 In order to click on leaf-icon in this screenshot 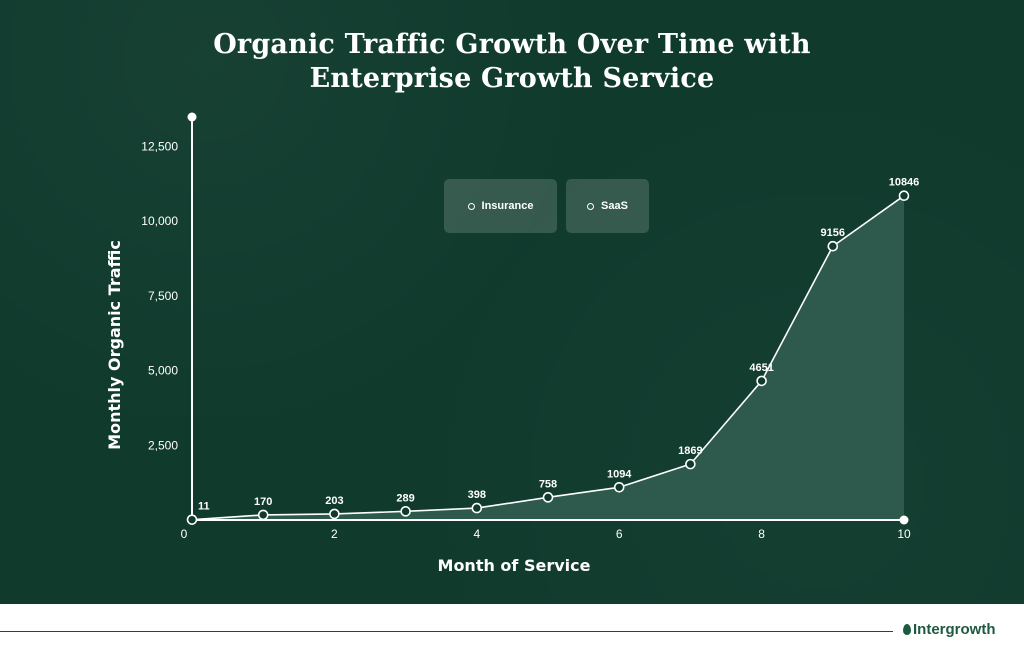, I will do `click(907, 629)`.